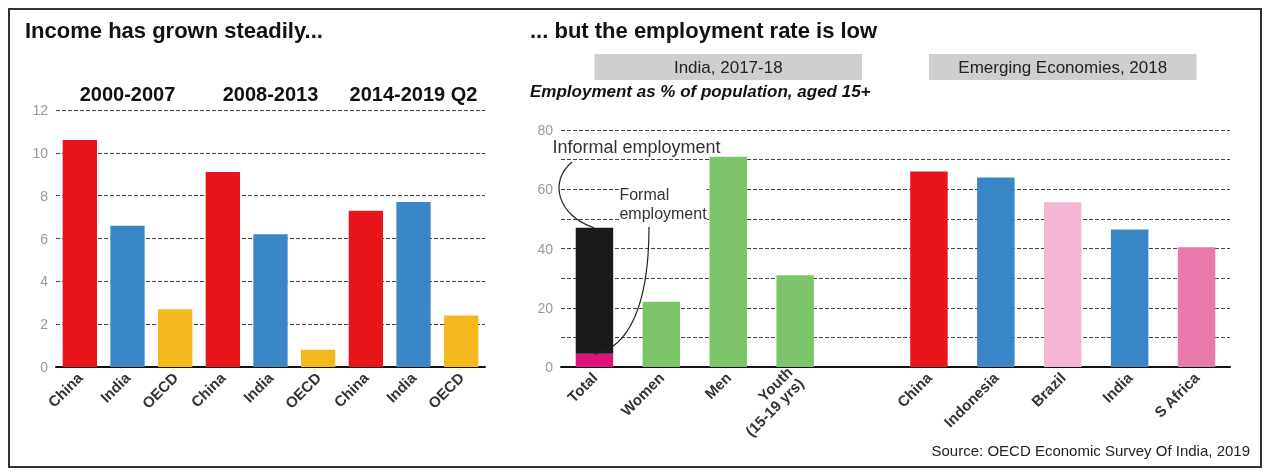 The height and width of the screenshot is (475, 1270). Describe the element at coordinates (545, 248) in the screenshot. I see `y-tick-label: 40` at that location.